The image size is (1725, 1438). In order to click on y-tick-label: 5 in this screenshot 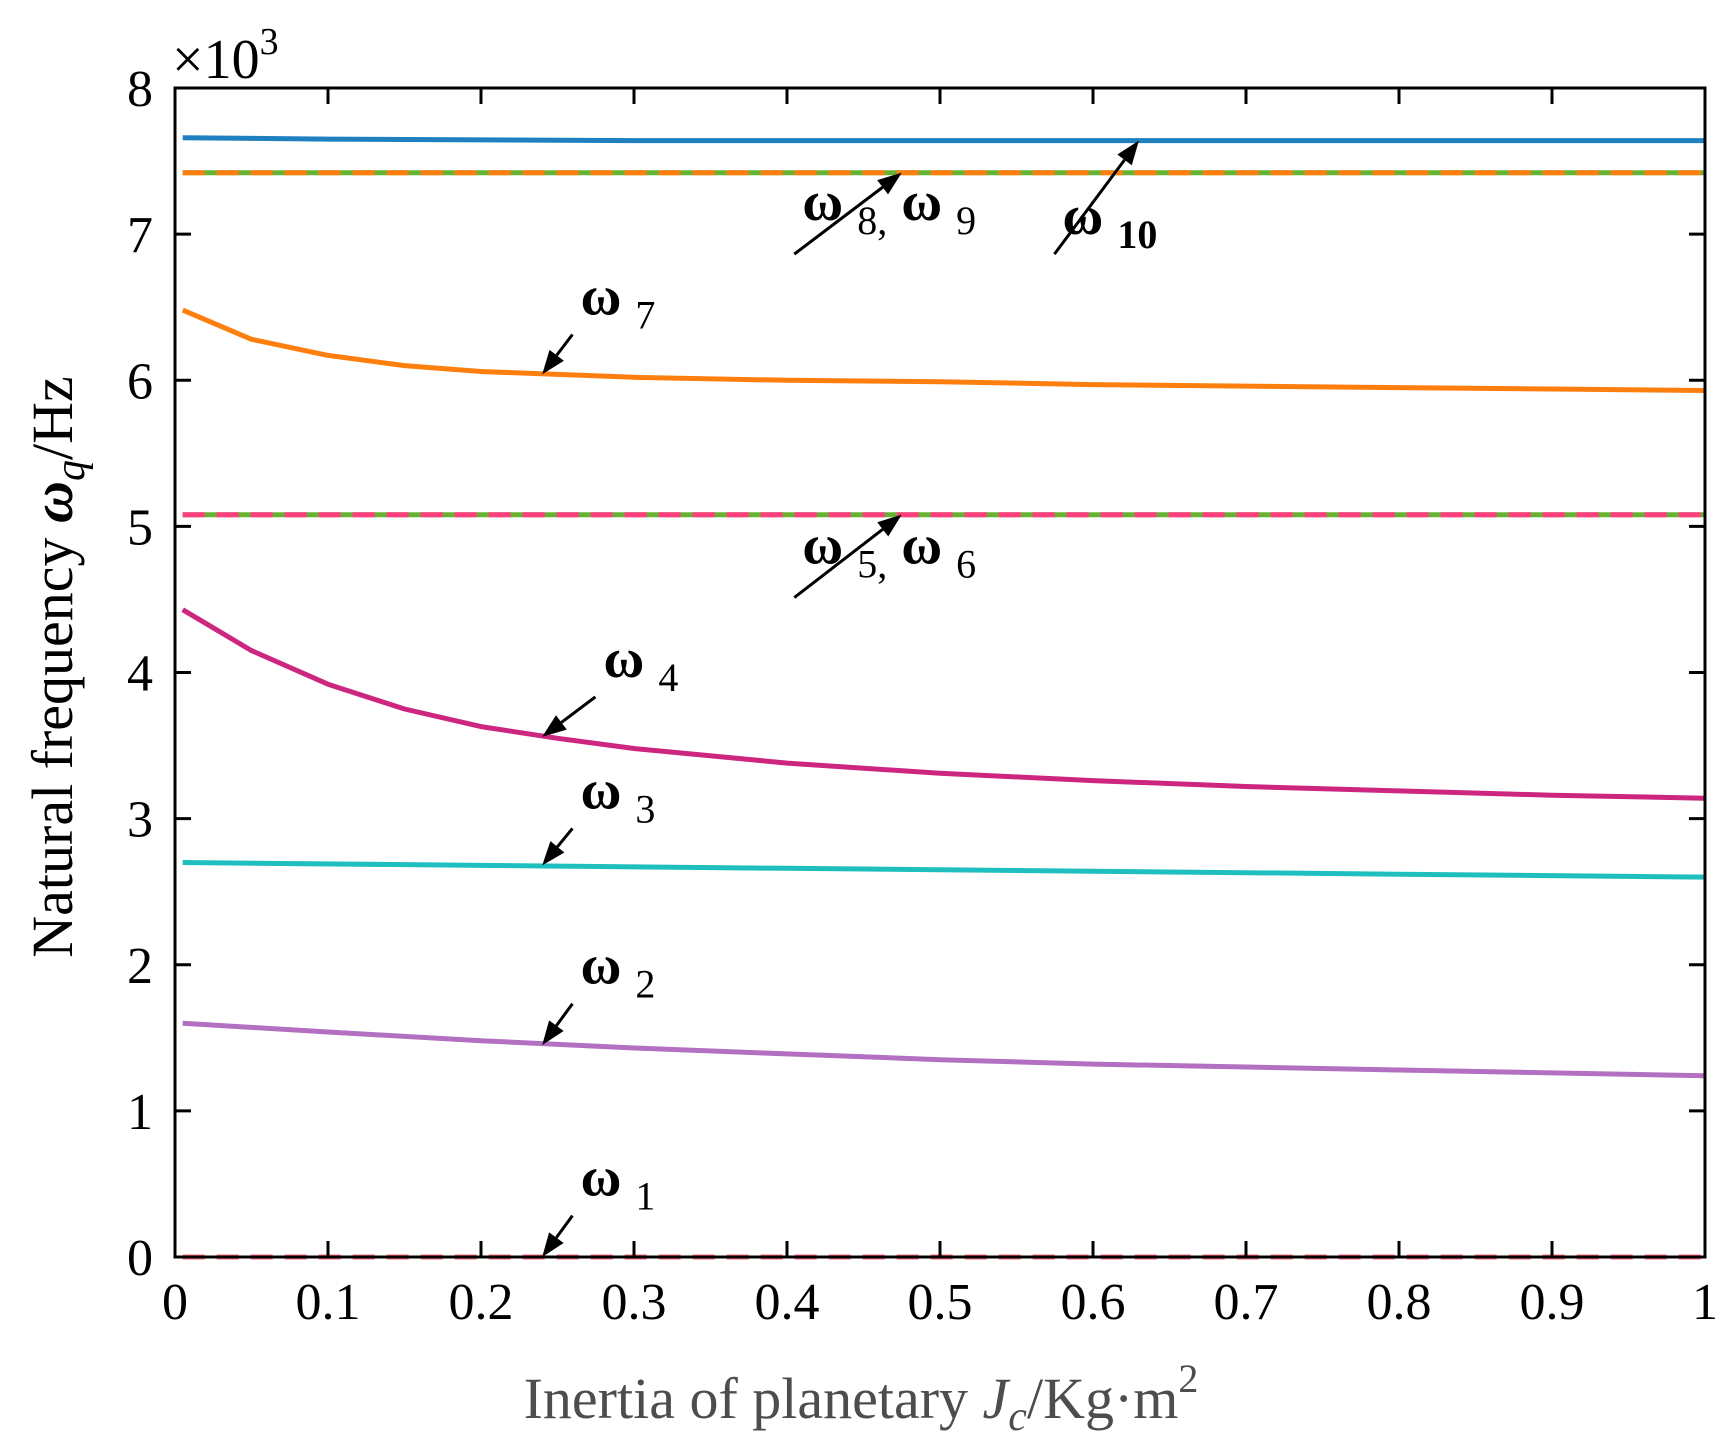, I will do `click(140, 527)`.